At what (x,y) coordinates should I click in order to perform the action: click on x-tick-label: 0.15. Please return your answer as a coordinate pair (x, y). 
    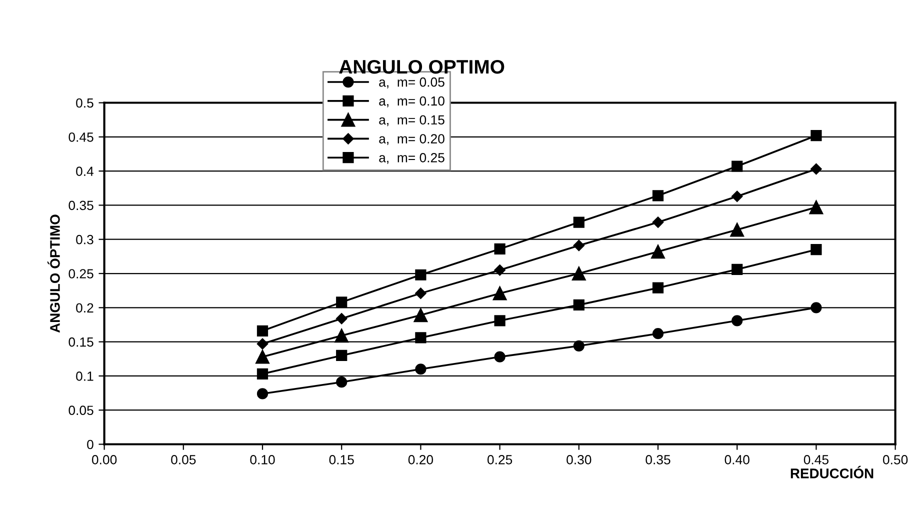
    Looking at the image, I should click on (341, 459).